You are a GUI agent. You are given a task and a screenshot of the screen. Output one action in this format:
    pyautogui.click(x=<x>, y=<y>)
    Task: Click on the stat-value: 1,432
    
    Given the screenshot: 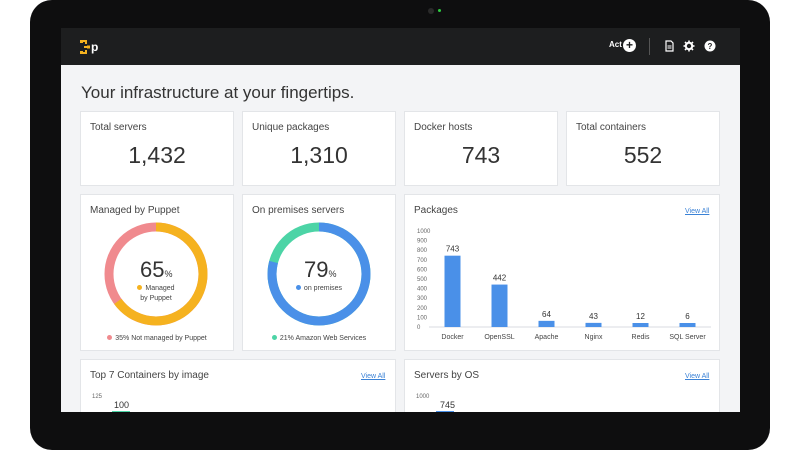 What is the action you would take?
    pyautogui.click(x=157, y=155)
    